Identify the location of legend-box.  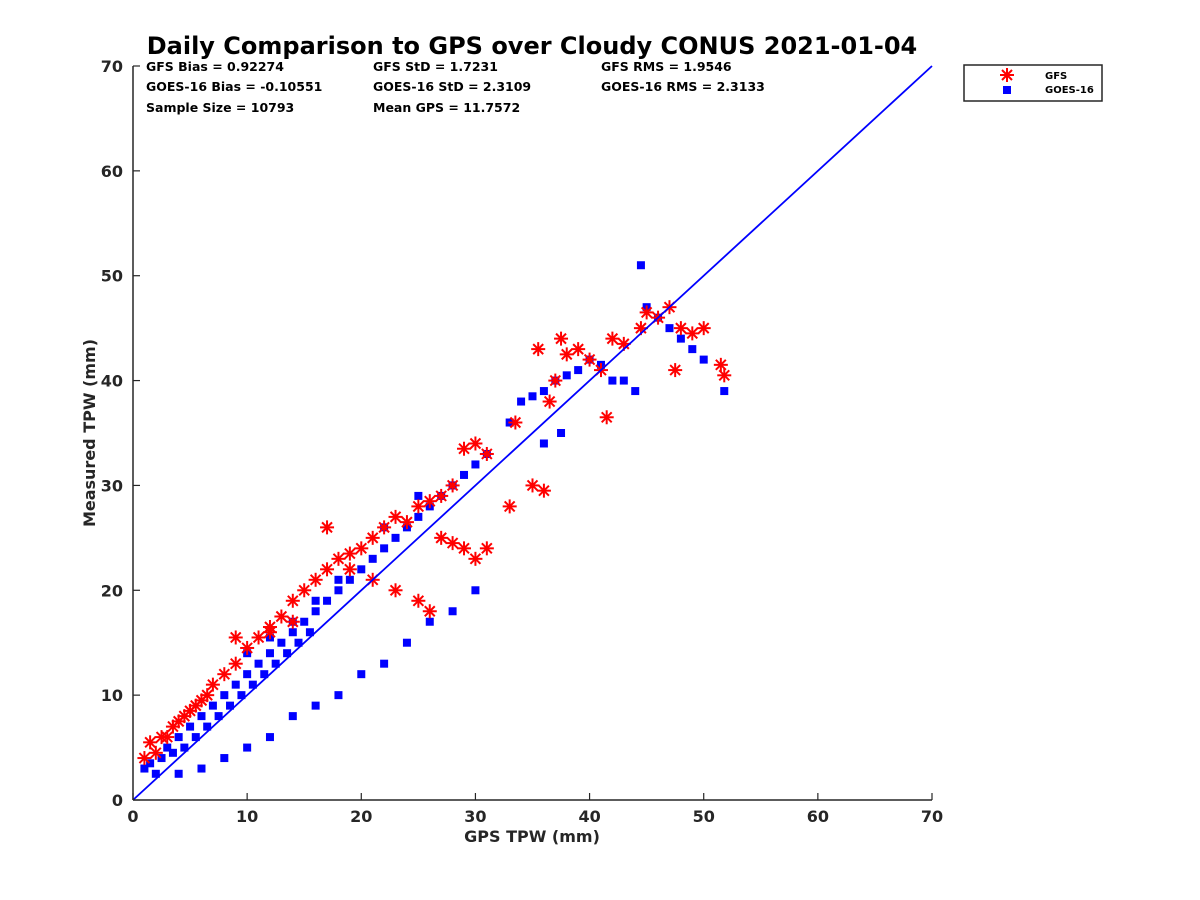
(1033, 83).